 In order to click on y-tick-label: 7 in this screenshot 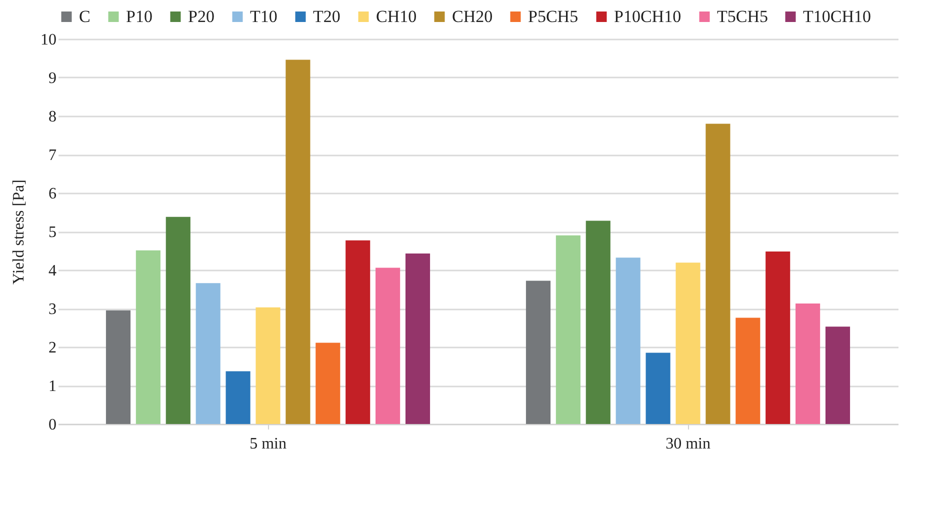, I will do `click(52, 155)`.